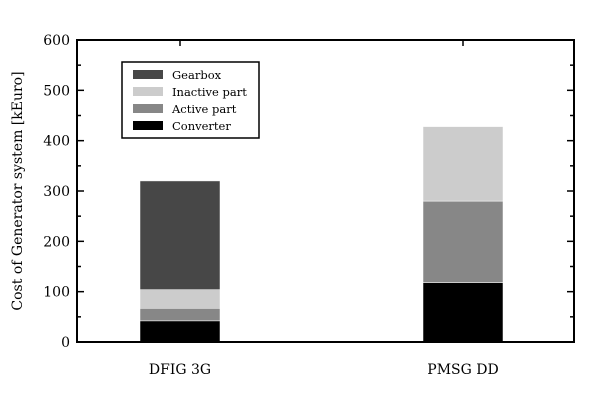 The width and height of the screenshot is (600, 400). What do you see at coordinates (148, 74) in the screenshot?
I see `legend-swatch-gearbox` at bounding box center [148, 74].